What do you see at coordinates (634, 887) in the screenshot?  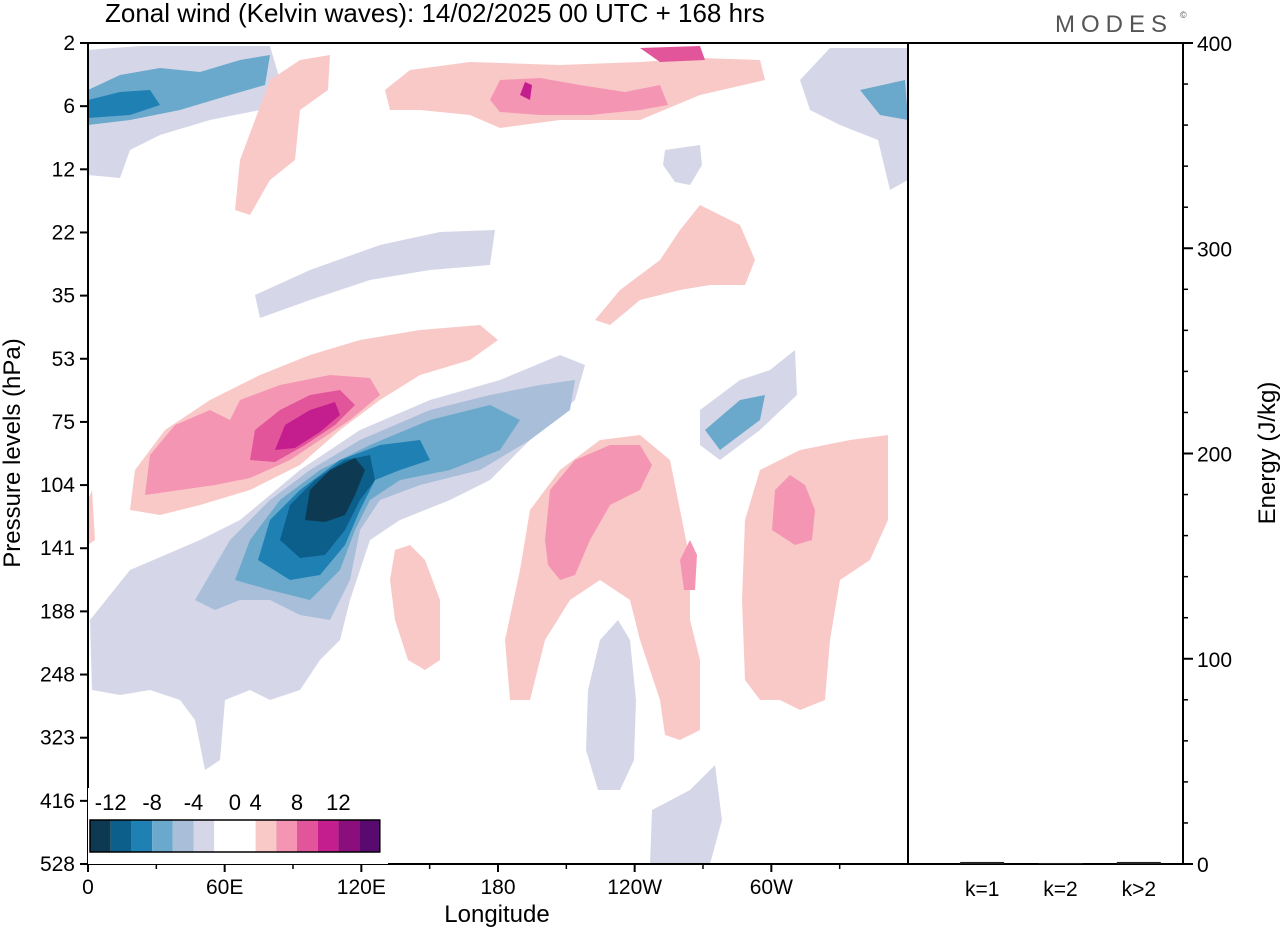 I see `x-tick-label: 120W` at bounding box center [634, 887].